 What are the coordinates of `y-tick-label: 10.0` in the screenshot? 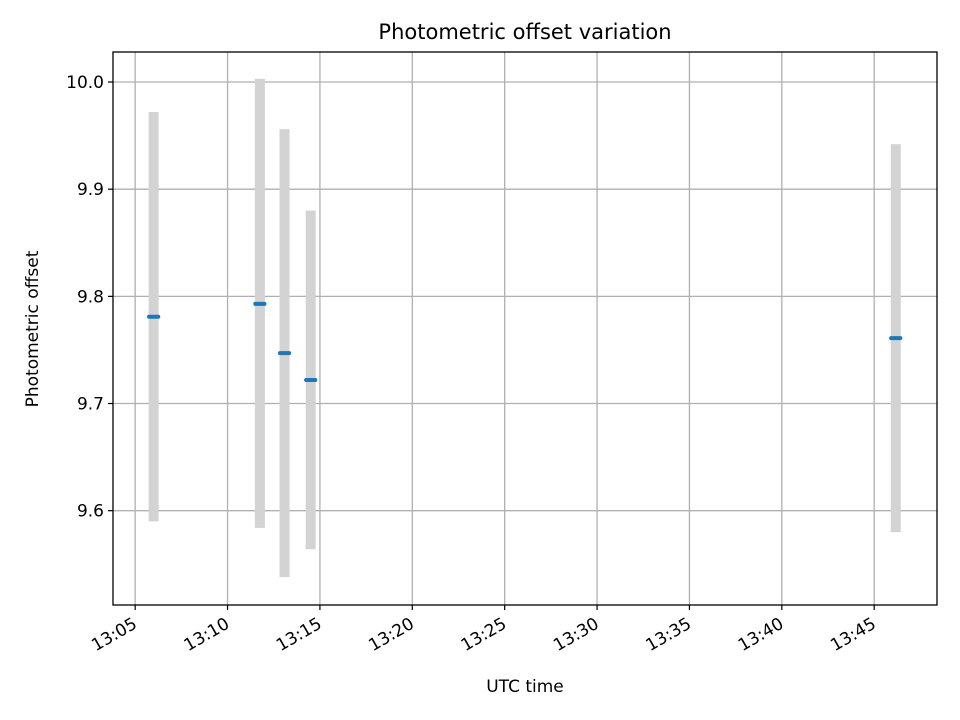 It's located at (85, 83).